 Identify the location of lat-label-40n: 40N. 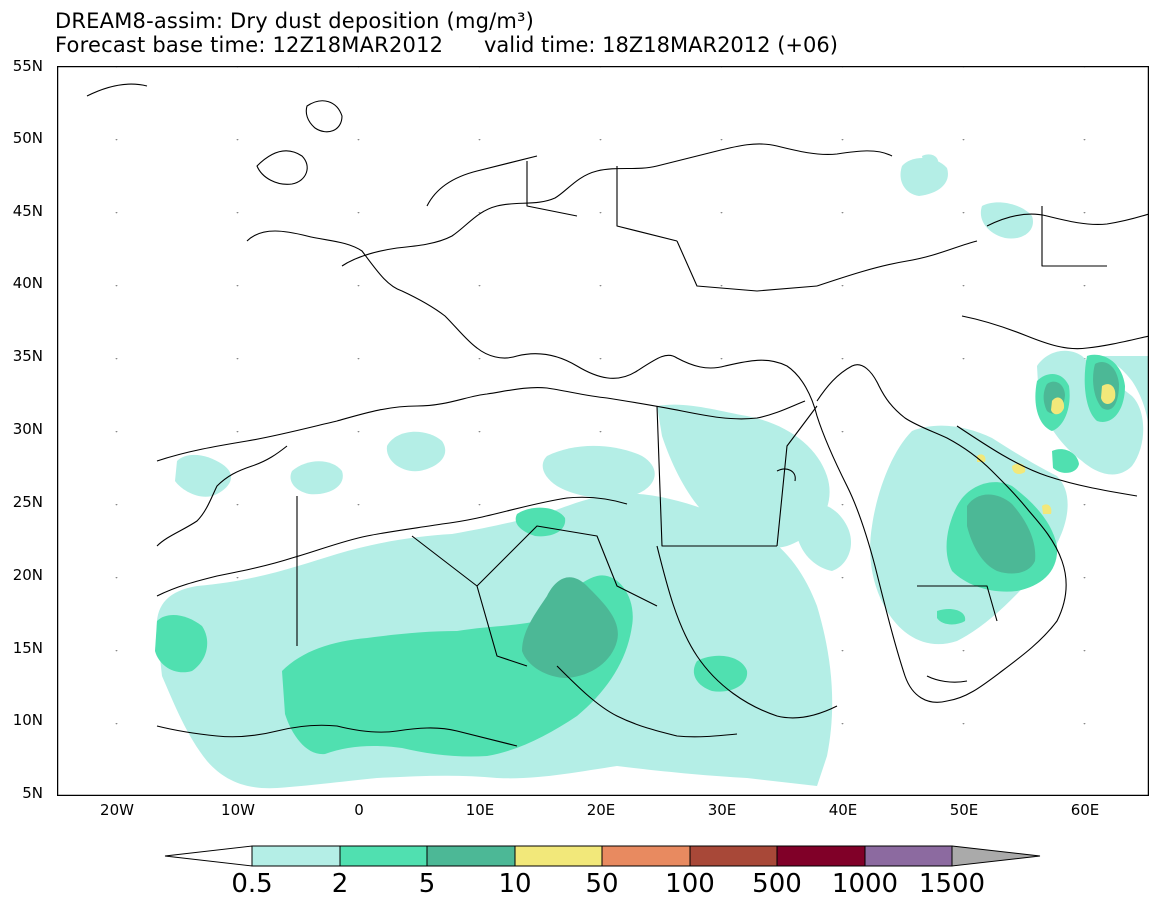
(27, 283).